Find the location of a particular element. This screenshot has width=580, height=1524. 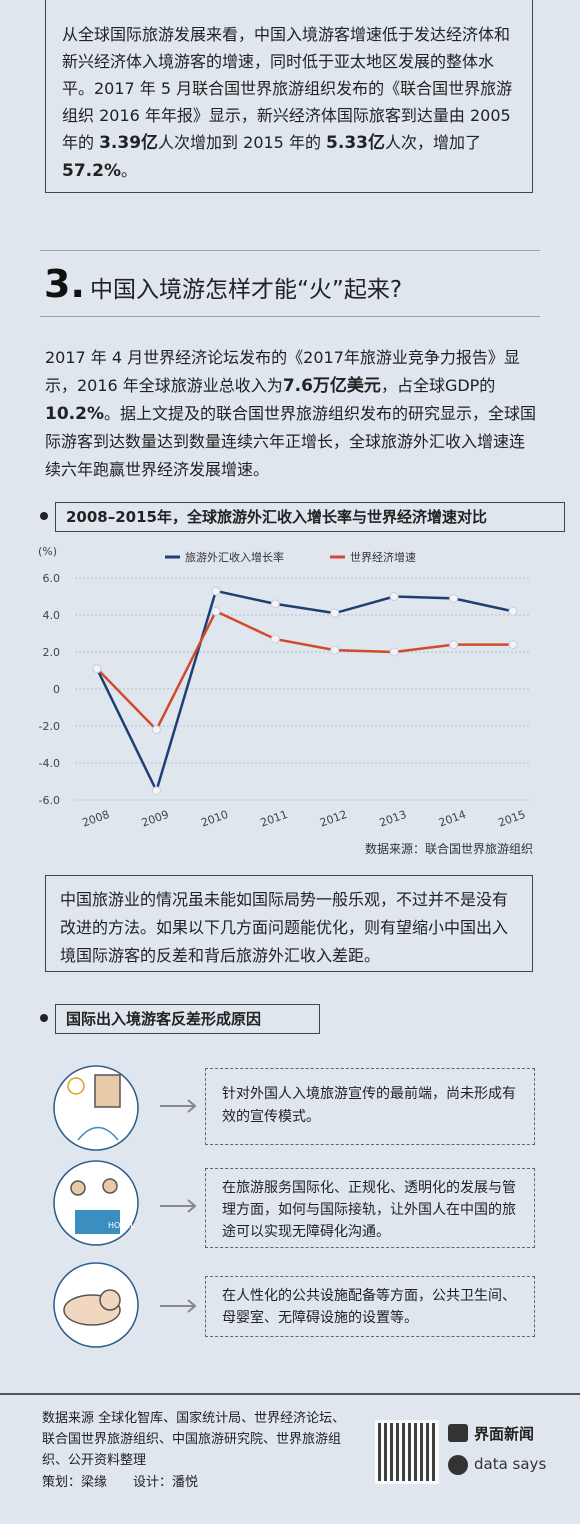

y-tick-label: 2.0 is located at coordinates (52, 652).